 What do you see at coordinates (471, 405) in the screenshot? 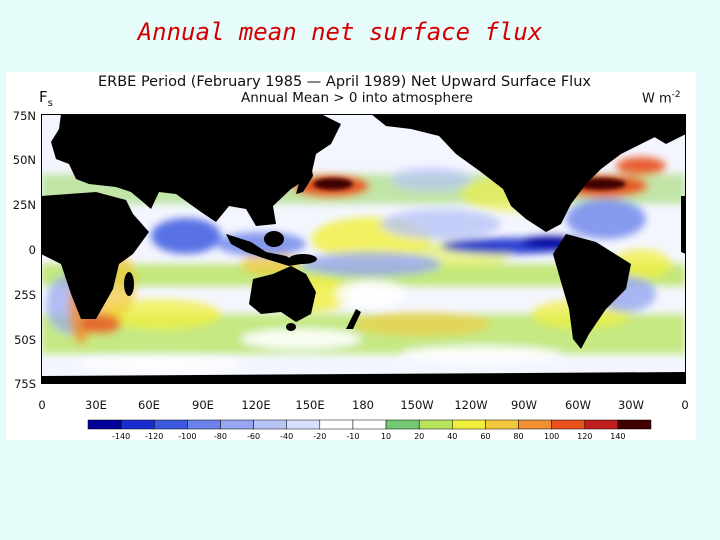
I see `lon-label-120w: 120W` at bounding box center [471, 405].